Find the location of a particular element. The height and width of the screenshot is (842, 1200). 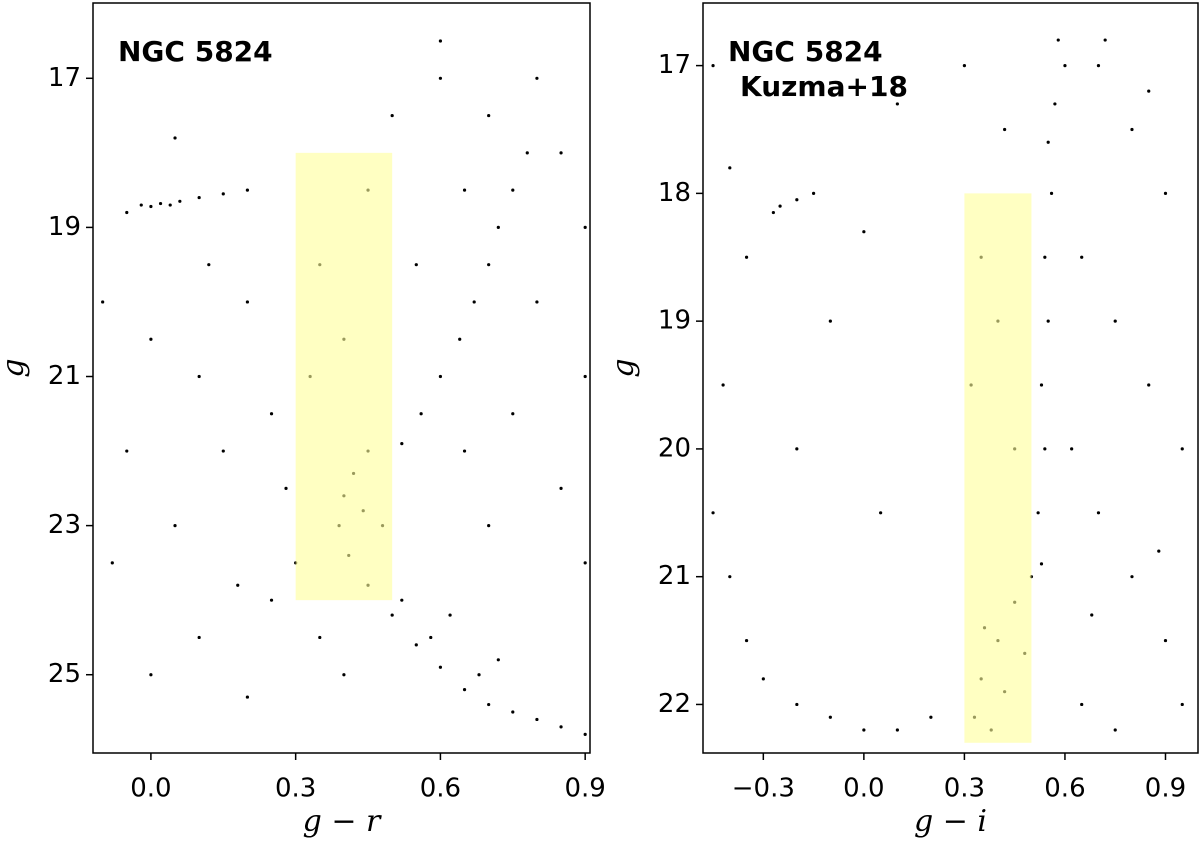

y-tick-label: 20 is located at coordinates (674, 448).